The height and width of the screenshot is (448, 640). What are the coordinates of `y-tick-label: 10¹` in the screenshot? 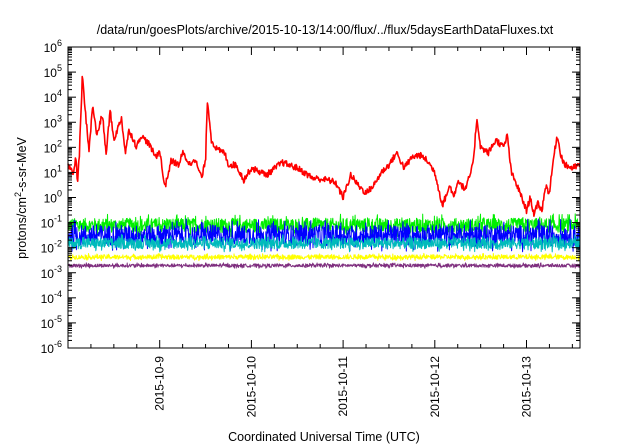 It's located at (53, 171).